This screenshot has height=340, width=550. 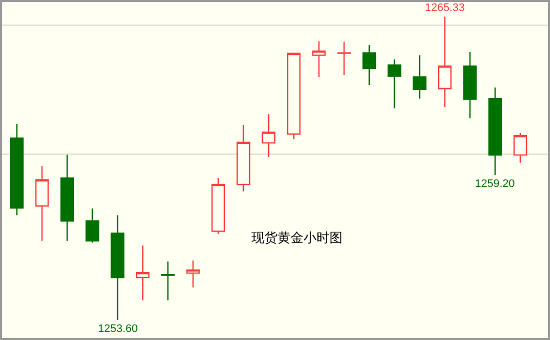 I want to click on annotation: 1265.33, so click(x=445, y=8).